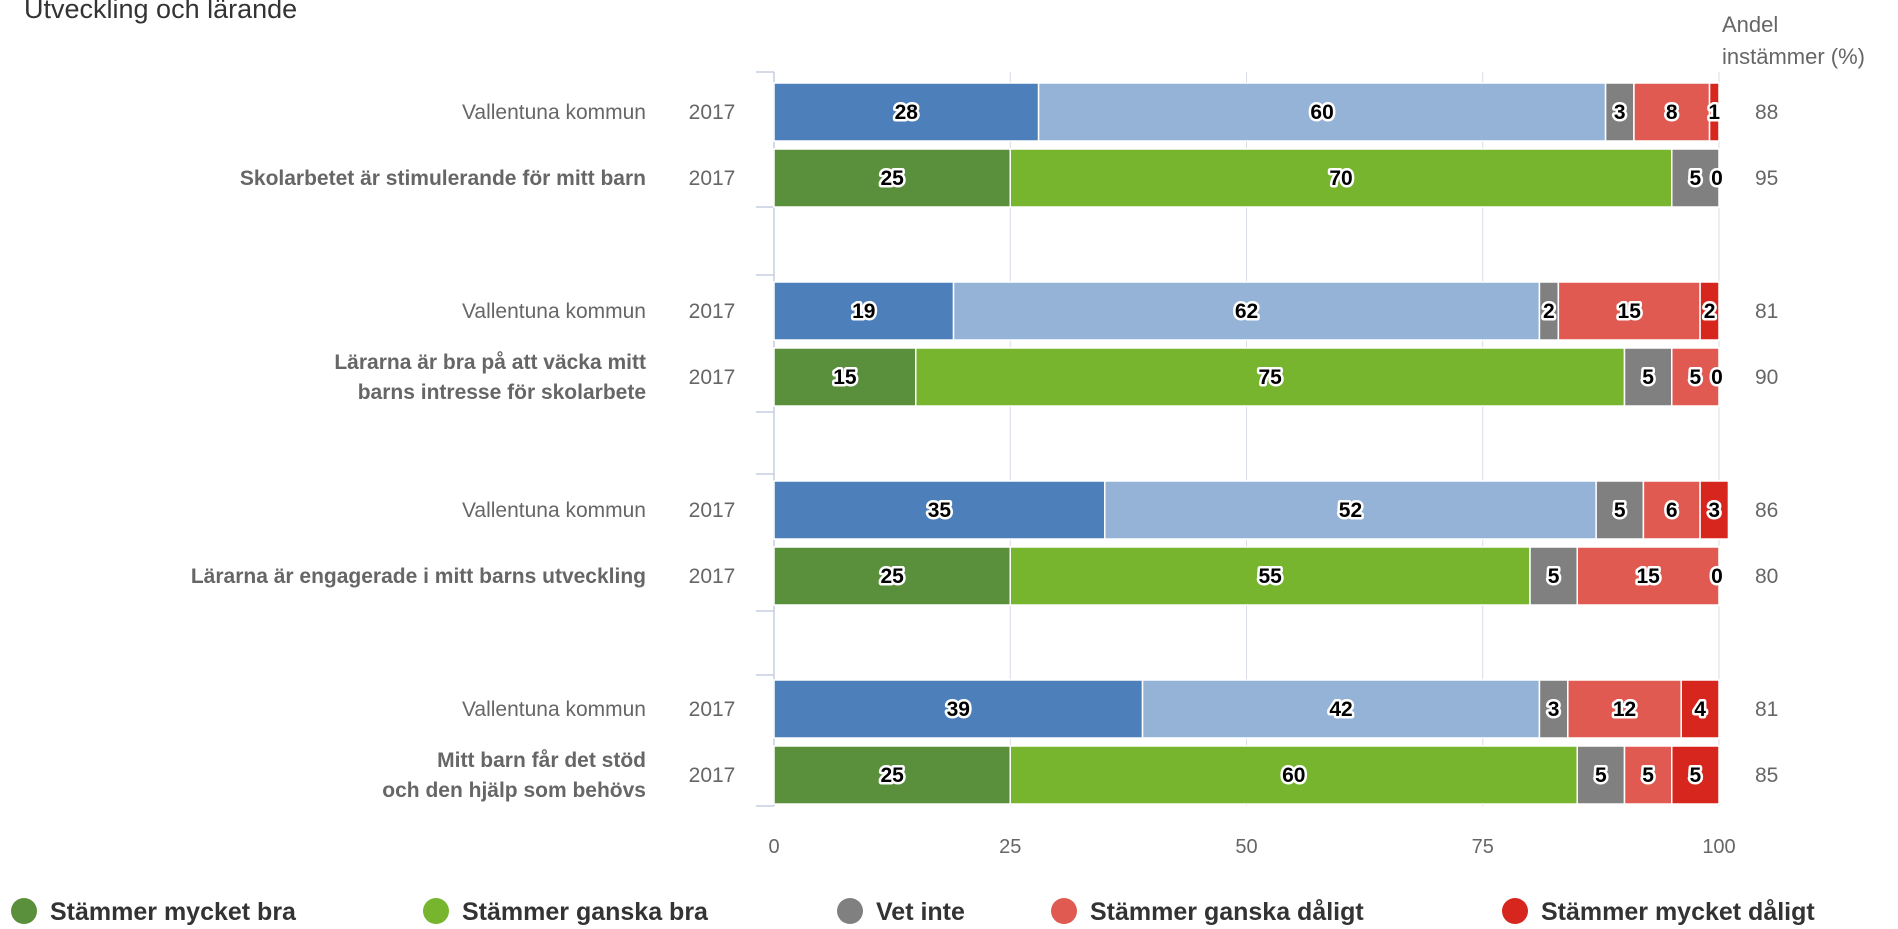 The width and height of the screenshot is (1898, 929). I want to click on share-value: 85, so click(1766, 775).